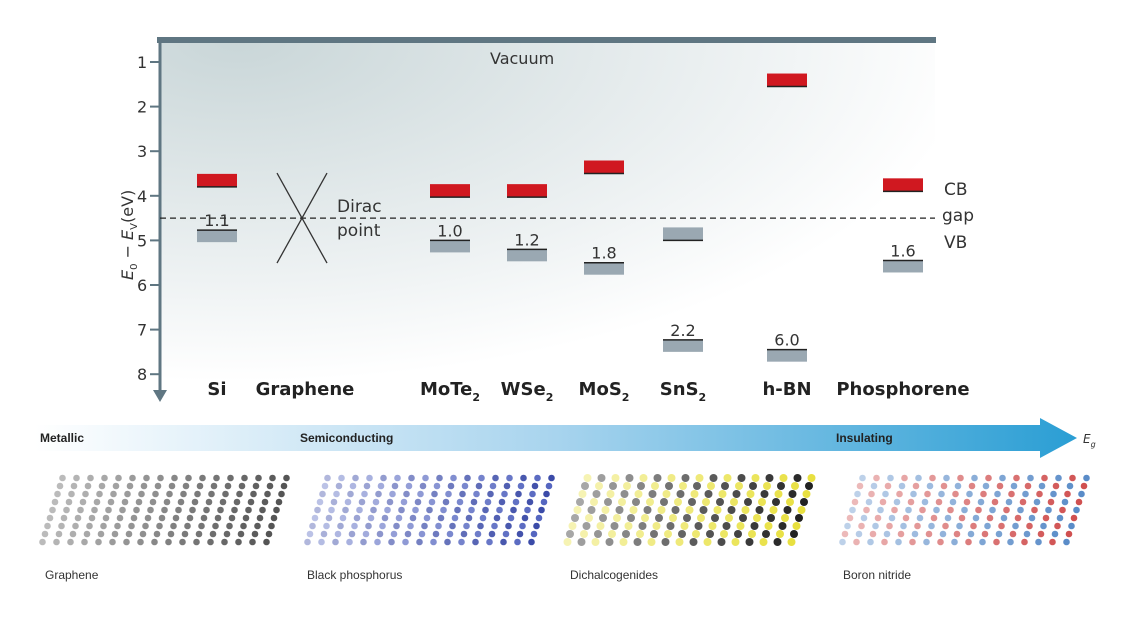 The image size is (1128, 617). I want to click on material-label: h-BN, so click(786, 389).